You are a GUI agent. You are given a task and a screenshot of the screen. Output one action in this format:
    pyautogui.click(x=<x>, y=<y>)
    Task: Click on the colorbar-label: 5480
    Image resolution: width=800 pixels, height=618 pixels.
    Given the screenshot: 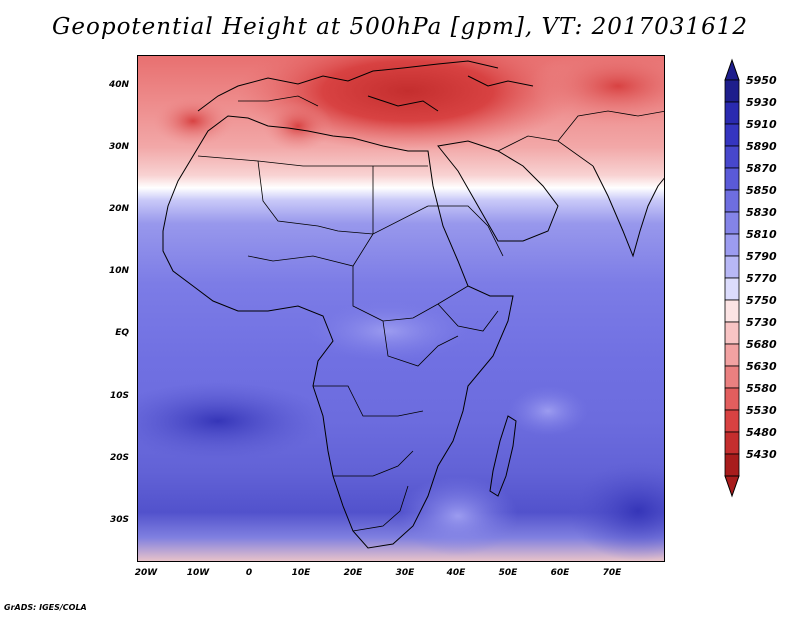 What is the action you would take?
    pyautogui.click(x=761, y=432)
    